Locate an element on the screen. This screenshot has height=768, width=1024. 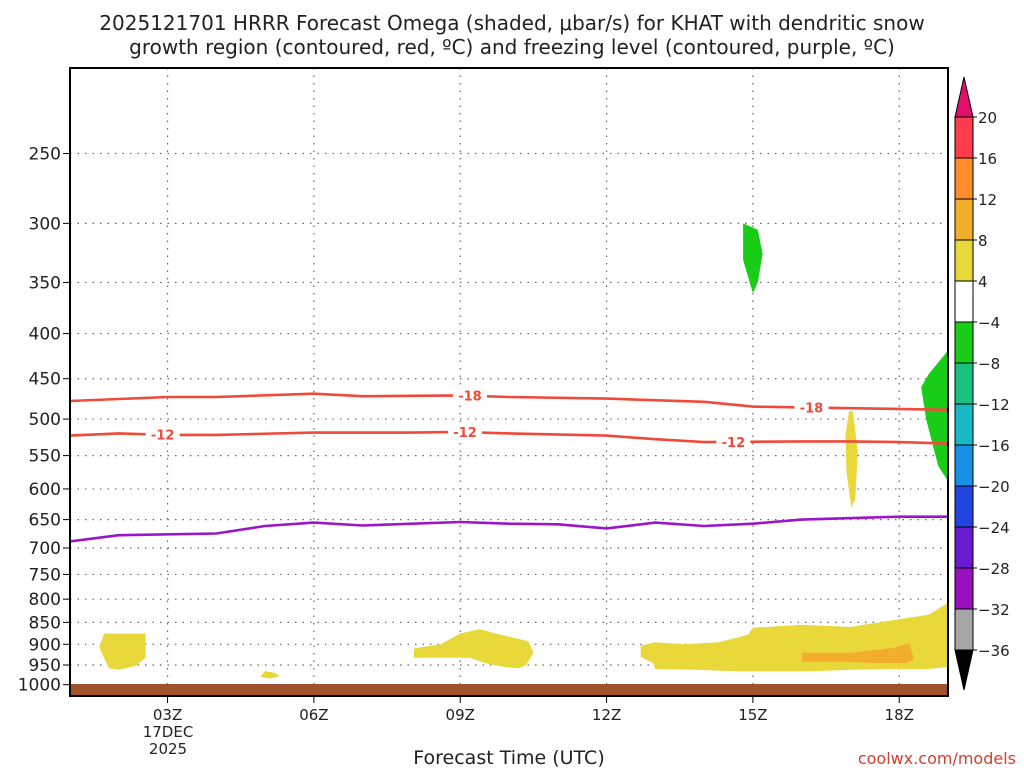
x-tick-label: 18Z is located at coordinates (899, 715).